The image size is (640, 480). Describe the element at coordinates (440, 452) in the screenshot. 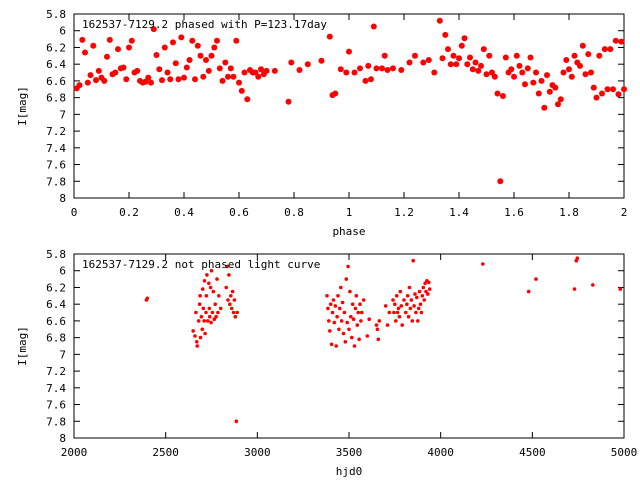

I see `x-tick-label: 4000` at that location.